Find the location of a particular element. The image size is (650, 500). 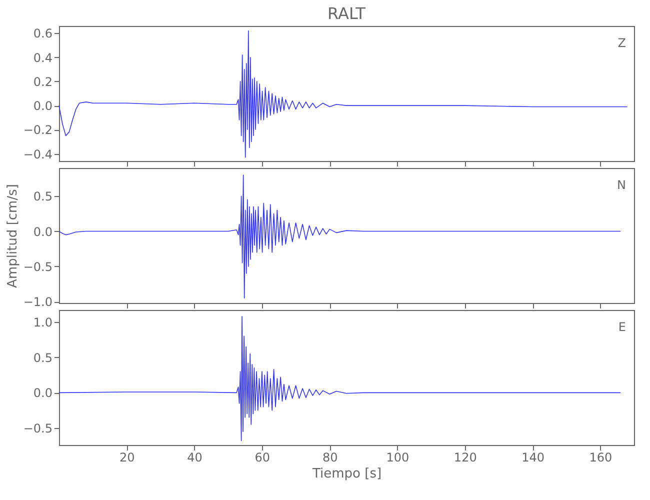

x-tick-label: 140 is located at coordinates (533, 457).